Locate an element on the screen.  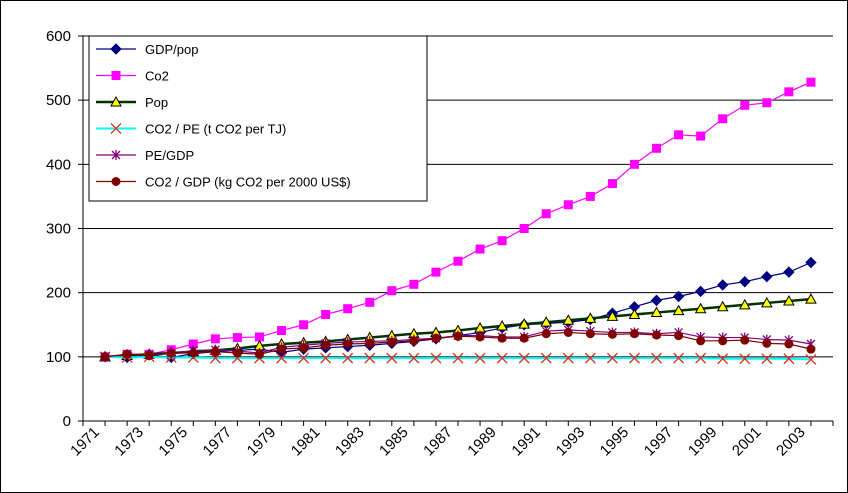
x-tick-label: 1993 is located at coordinates (571, 442).